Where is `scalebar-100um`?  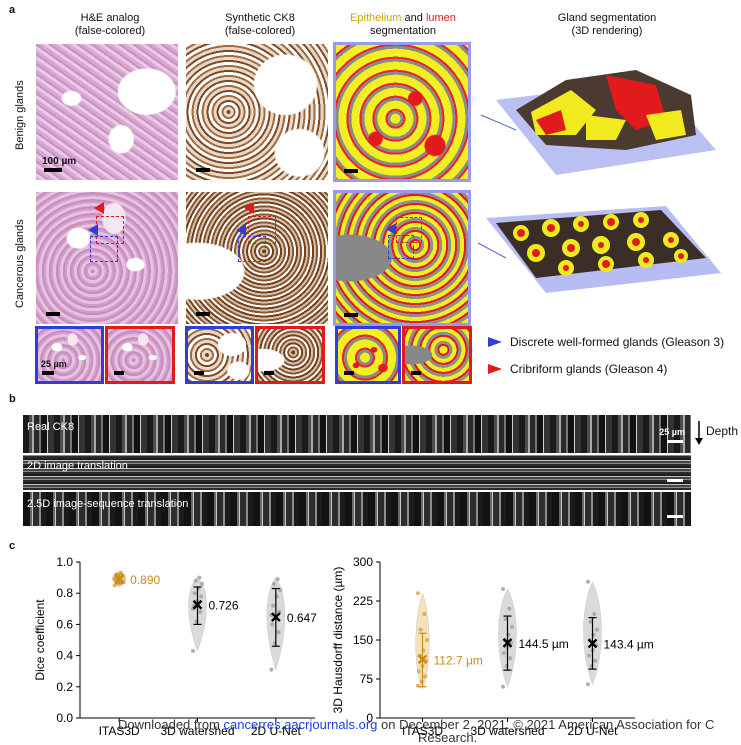 scalebar-100um is located at coordinates (53, 170).